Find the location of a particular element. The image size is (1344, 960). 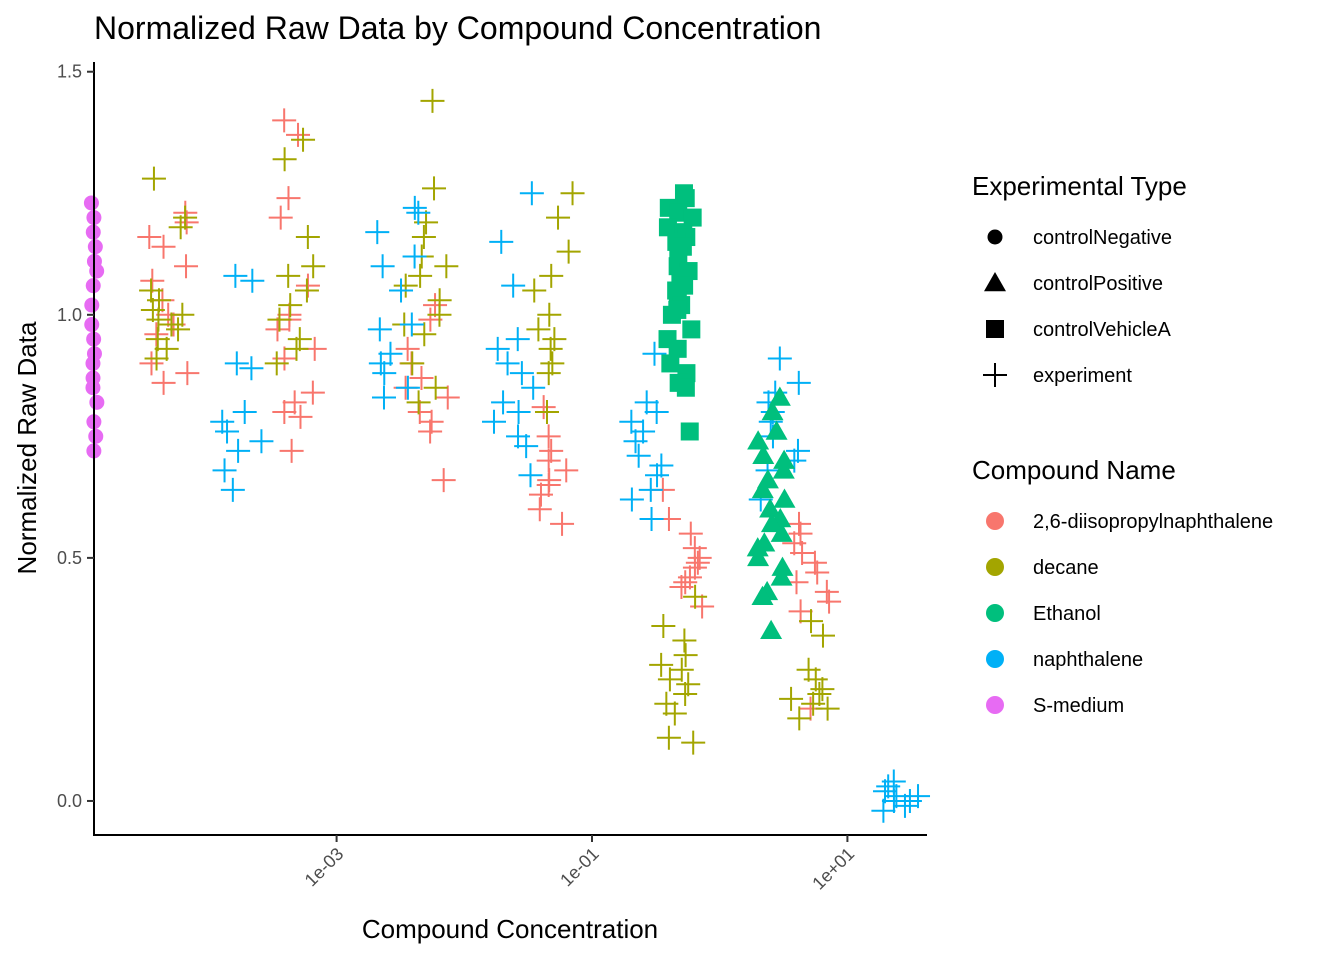

legend-label: 2,6-diisopropylnaphthalene is located at coordinates (1153, 522).